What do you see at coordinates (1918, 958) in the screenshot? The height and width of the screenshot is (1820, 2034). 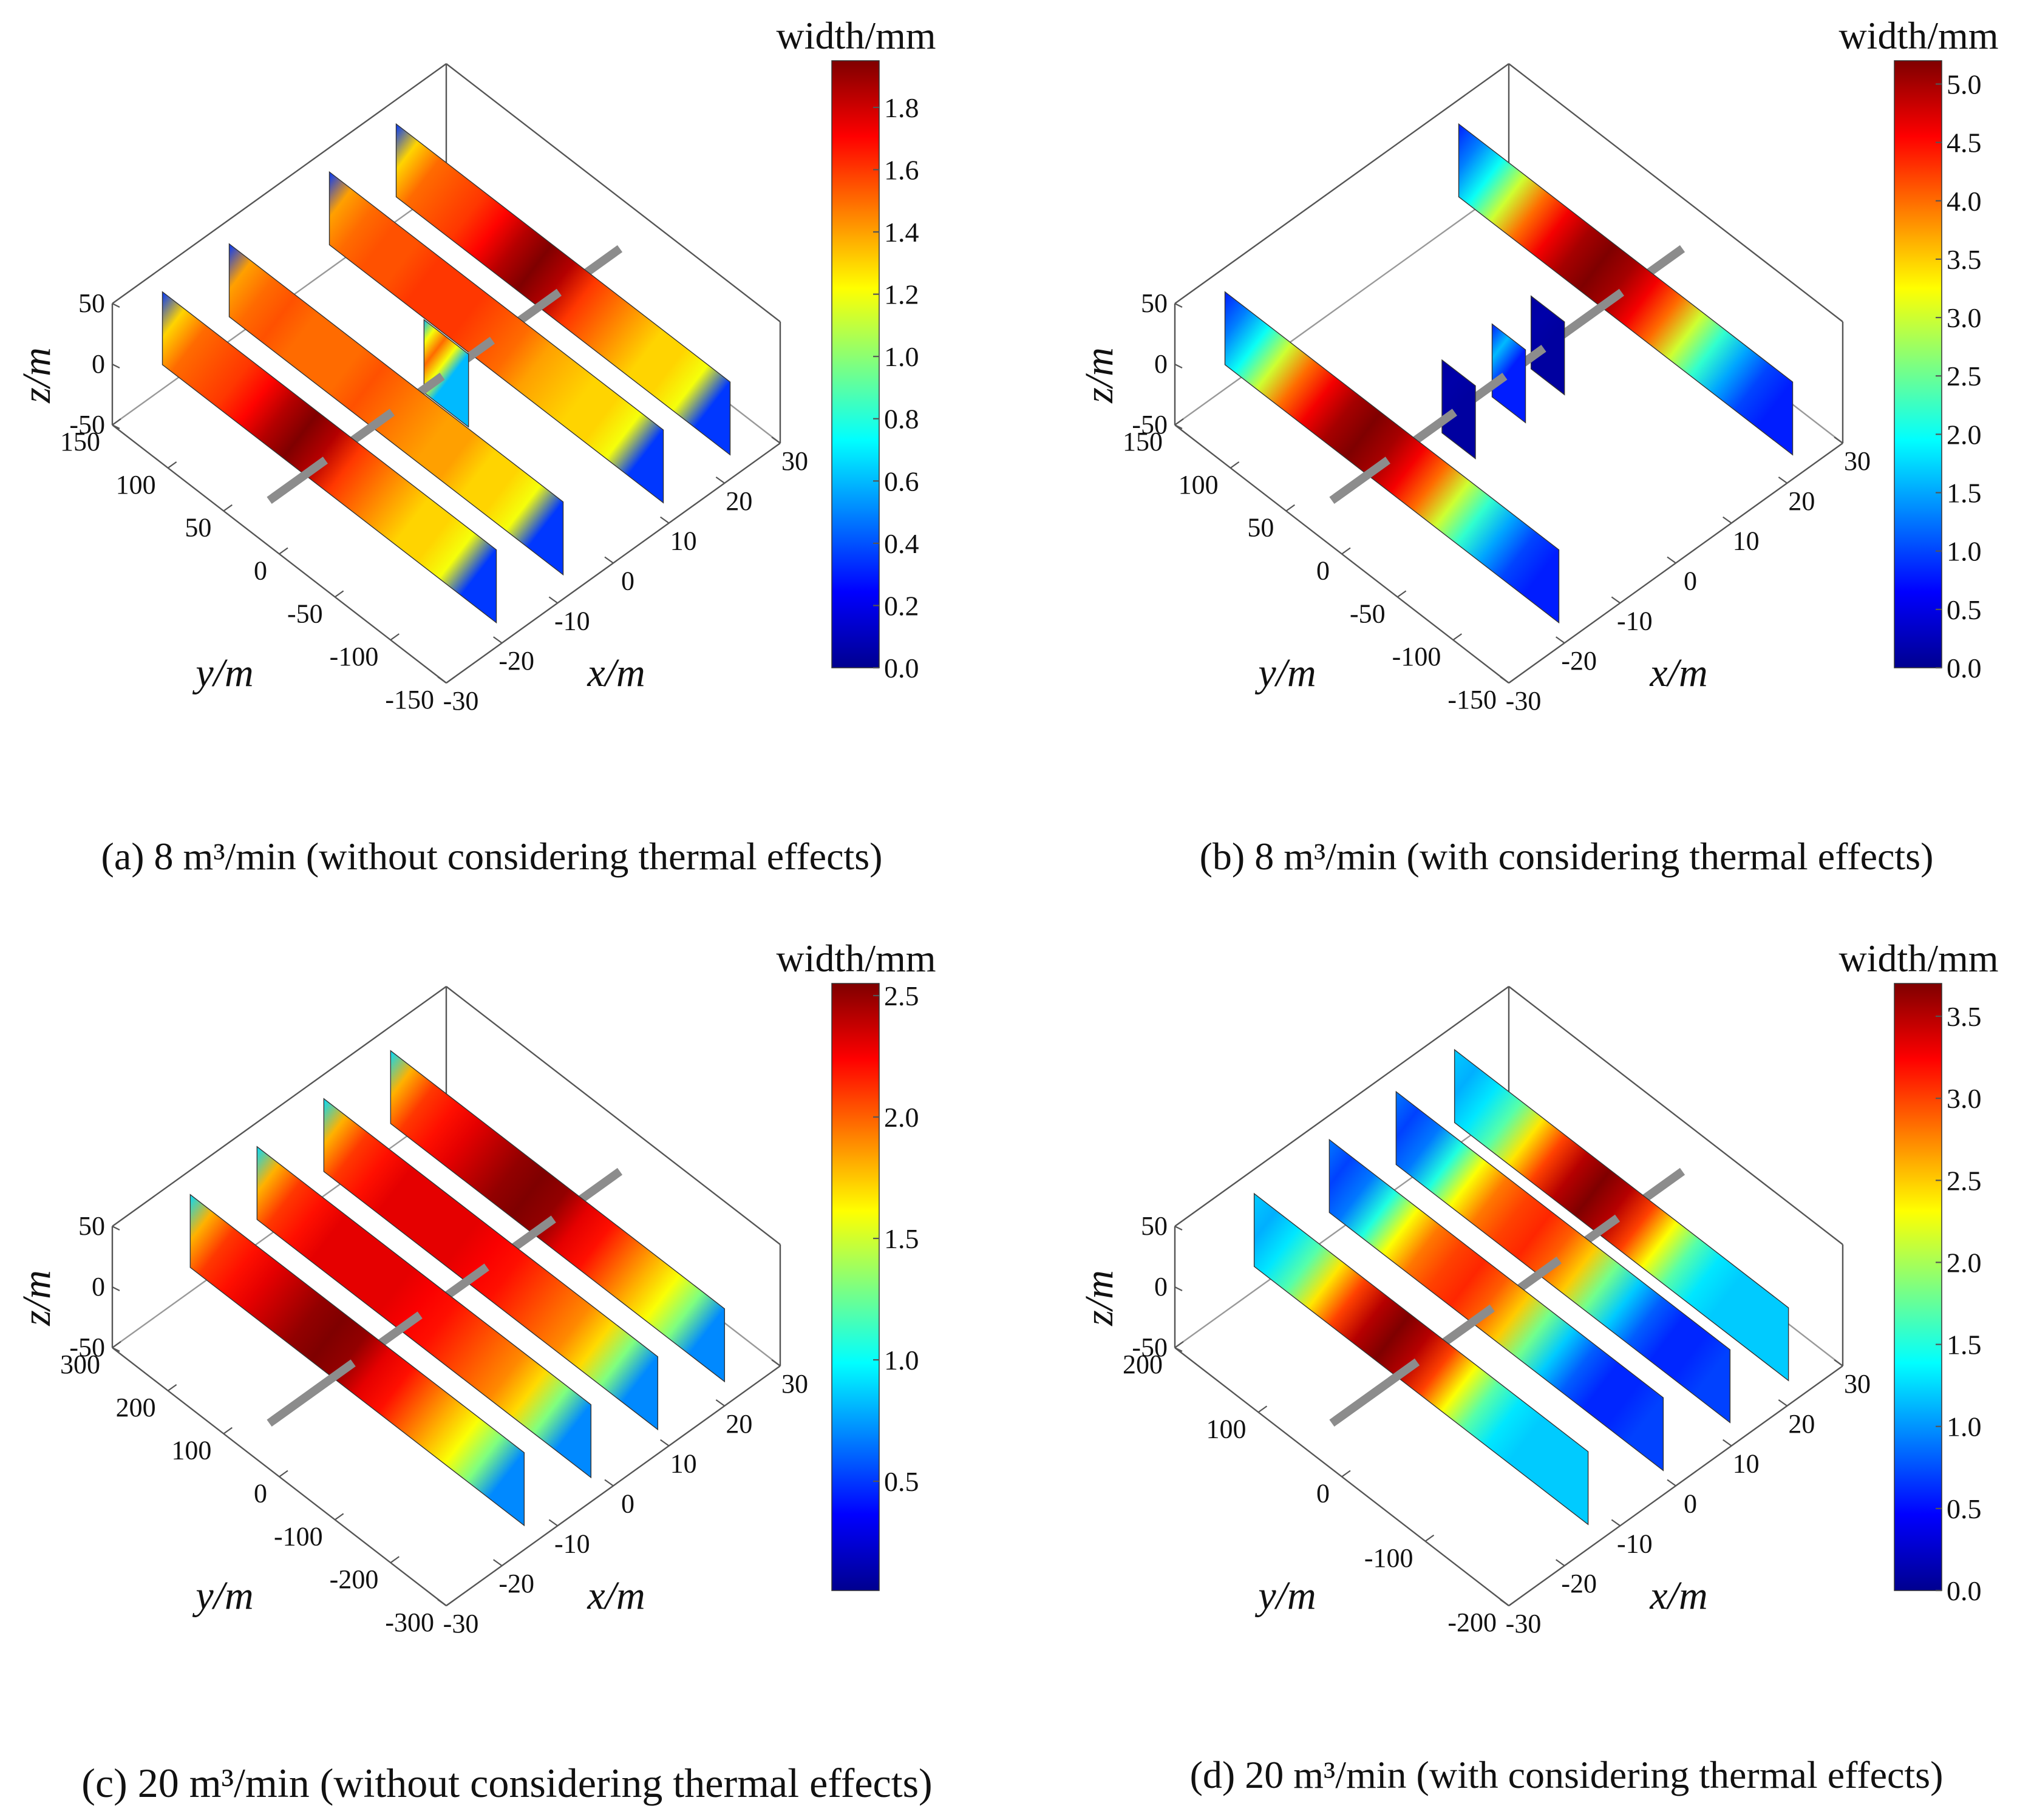 I see `colorbar-title: width/mm` at bounding box center [1918, 958].